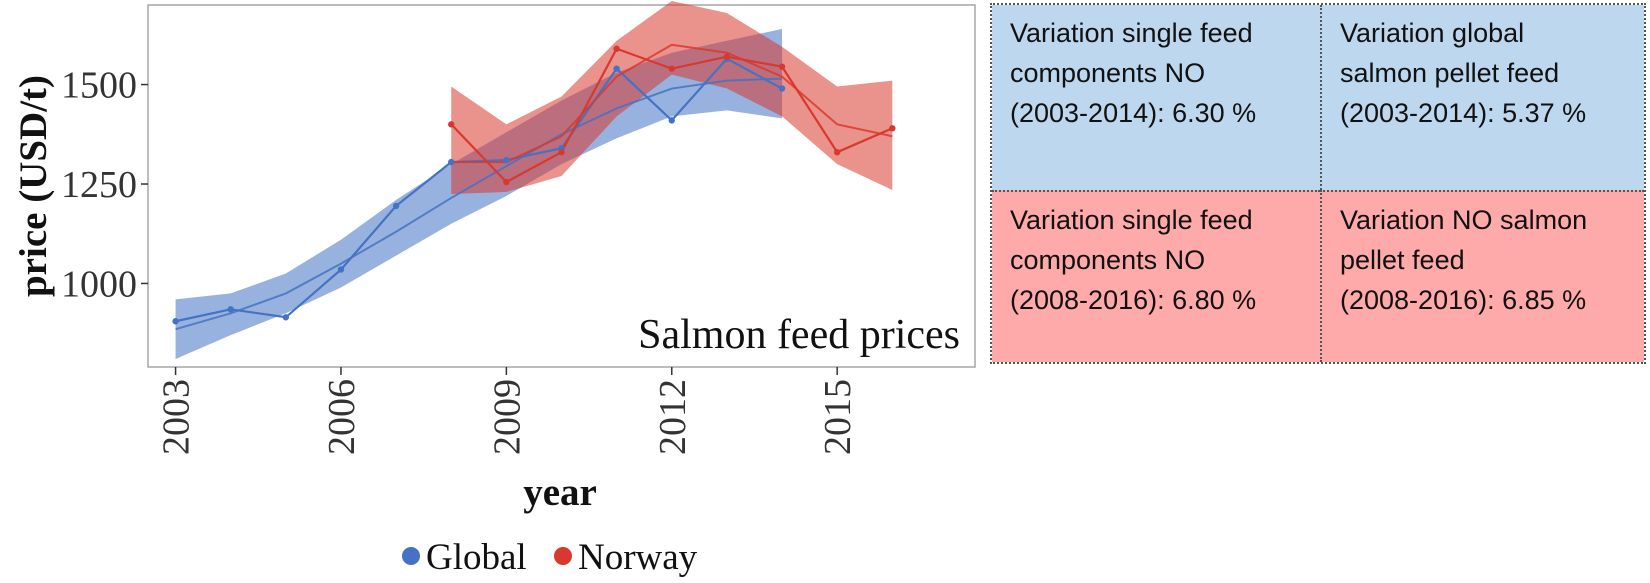 Image resolution: width=1650 pixels, height=583 pixels. I want to click on data-point-global-2003, so click(175, 321).